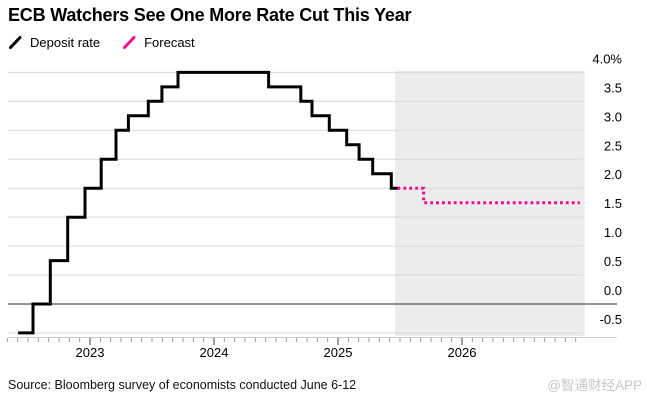 This screenshot has height=402, width=647. What do you see at coordinates (613, 145) in the screenshot?
I see `svg-text: 2.5` at bounding box center [613, 145].